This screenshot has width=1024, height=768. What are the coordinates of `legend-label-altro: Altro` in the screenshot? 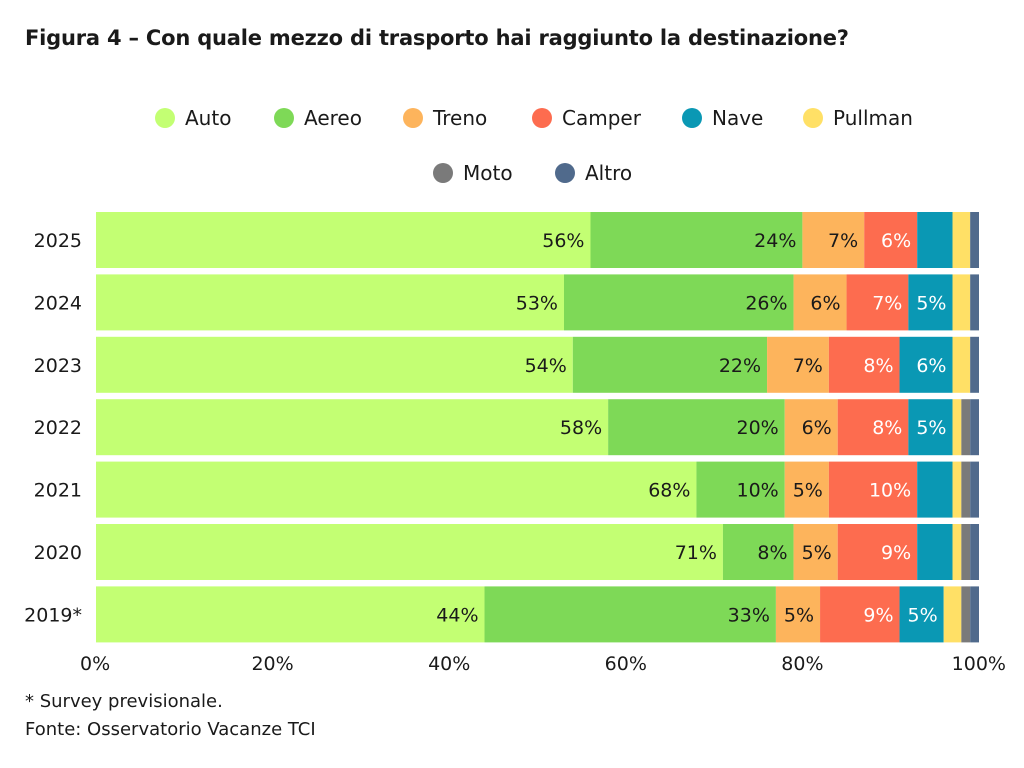 It's located at (608, 173).